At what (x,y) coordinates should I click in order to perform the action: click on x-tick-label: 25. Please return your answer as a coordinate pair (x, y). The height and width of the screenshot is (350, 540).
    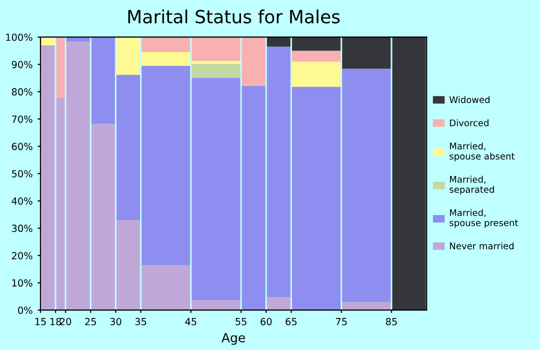
    Looking at the image, I should click on (90, 322).